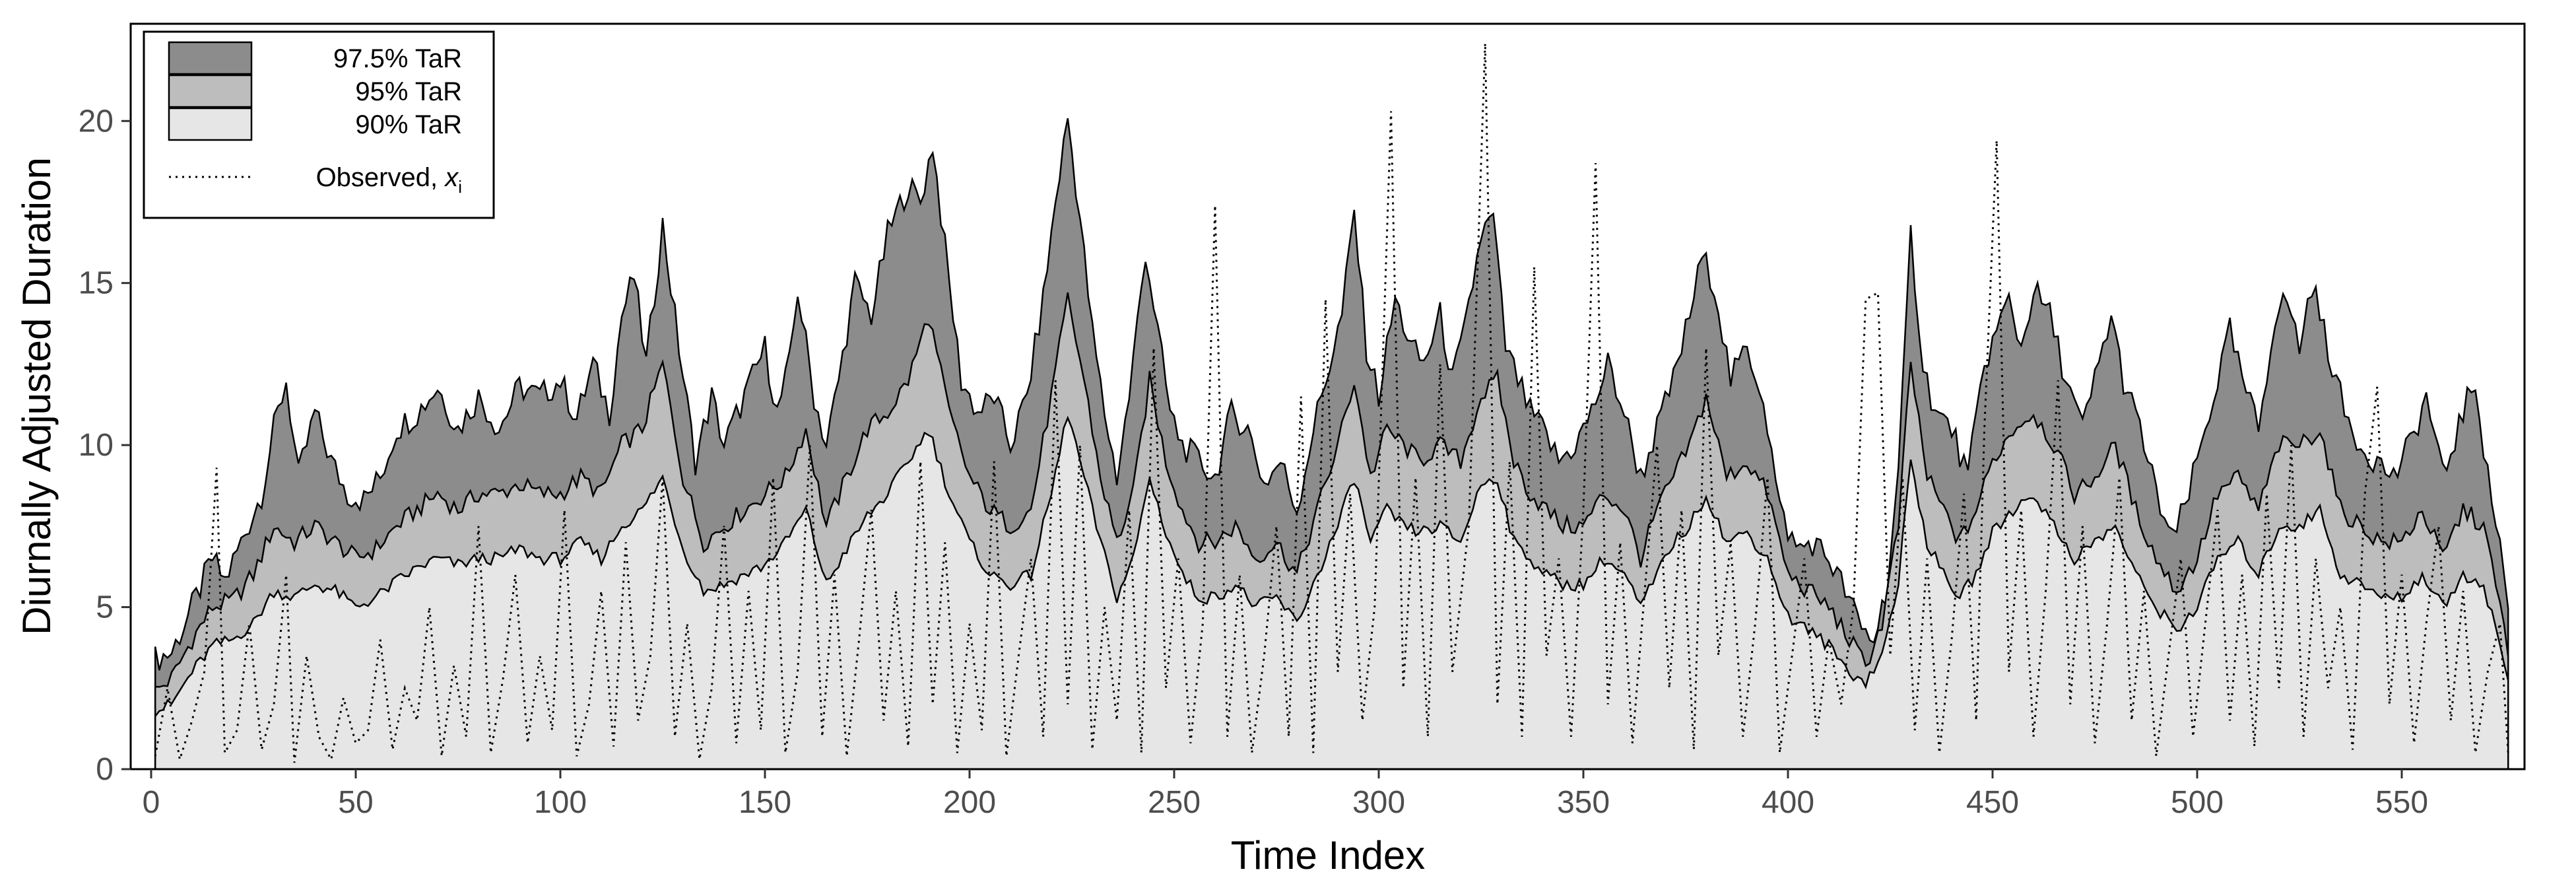 The height and width of the screenshot is (888, 2576). I want to click on x-axis-title: Time Index, so click(1328, 855).